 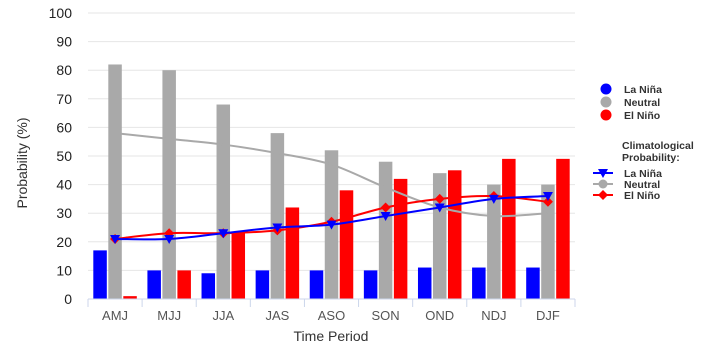 What do you see at coordinates (642, 103) in the screenshot?
I see `legend-label-neutral: Neutral` at bounding box center [642, 103].